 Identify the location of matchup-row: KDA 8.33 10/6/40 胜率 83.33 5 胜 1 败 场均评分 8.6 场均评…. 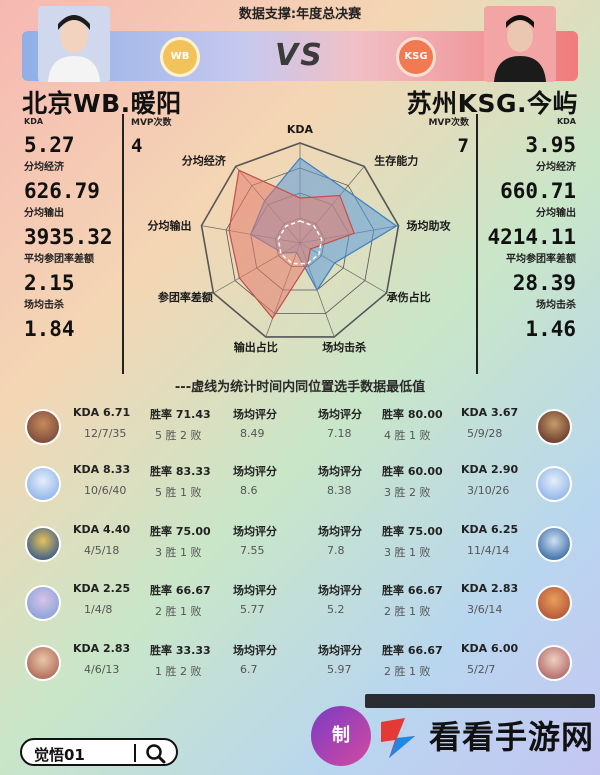
(300, 488).